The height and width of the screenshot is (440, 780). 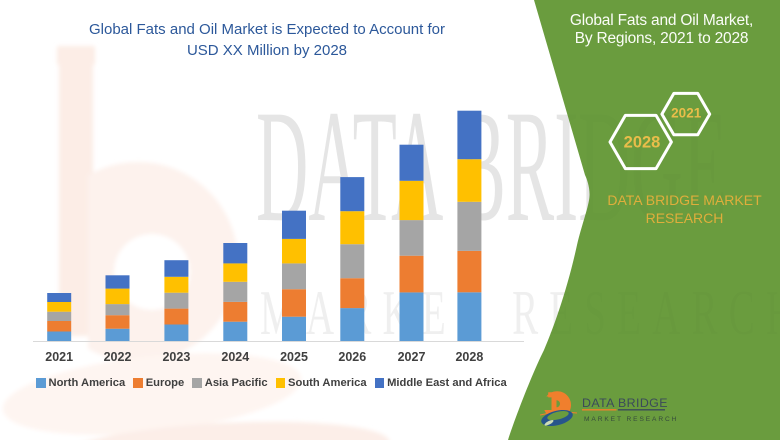 What do you see at coordinates (642, 143) in the screenshot?
I see `svg-text: 2028` at bounding box center [642, 143].